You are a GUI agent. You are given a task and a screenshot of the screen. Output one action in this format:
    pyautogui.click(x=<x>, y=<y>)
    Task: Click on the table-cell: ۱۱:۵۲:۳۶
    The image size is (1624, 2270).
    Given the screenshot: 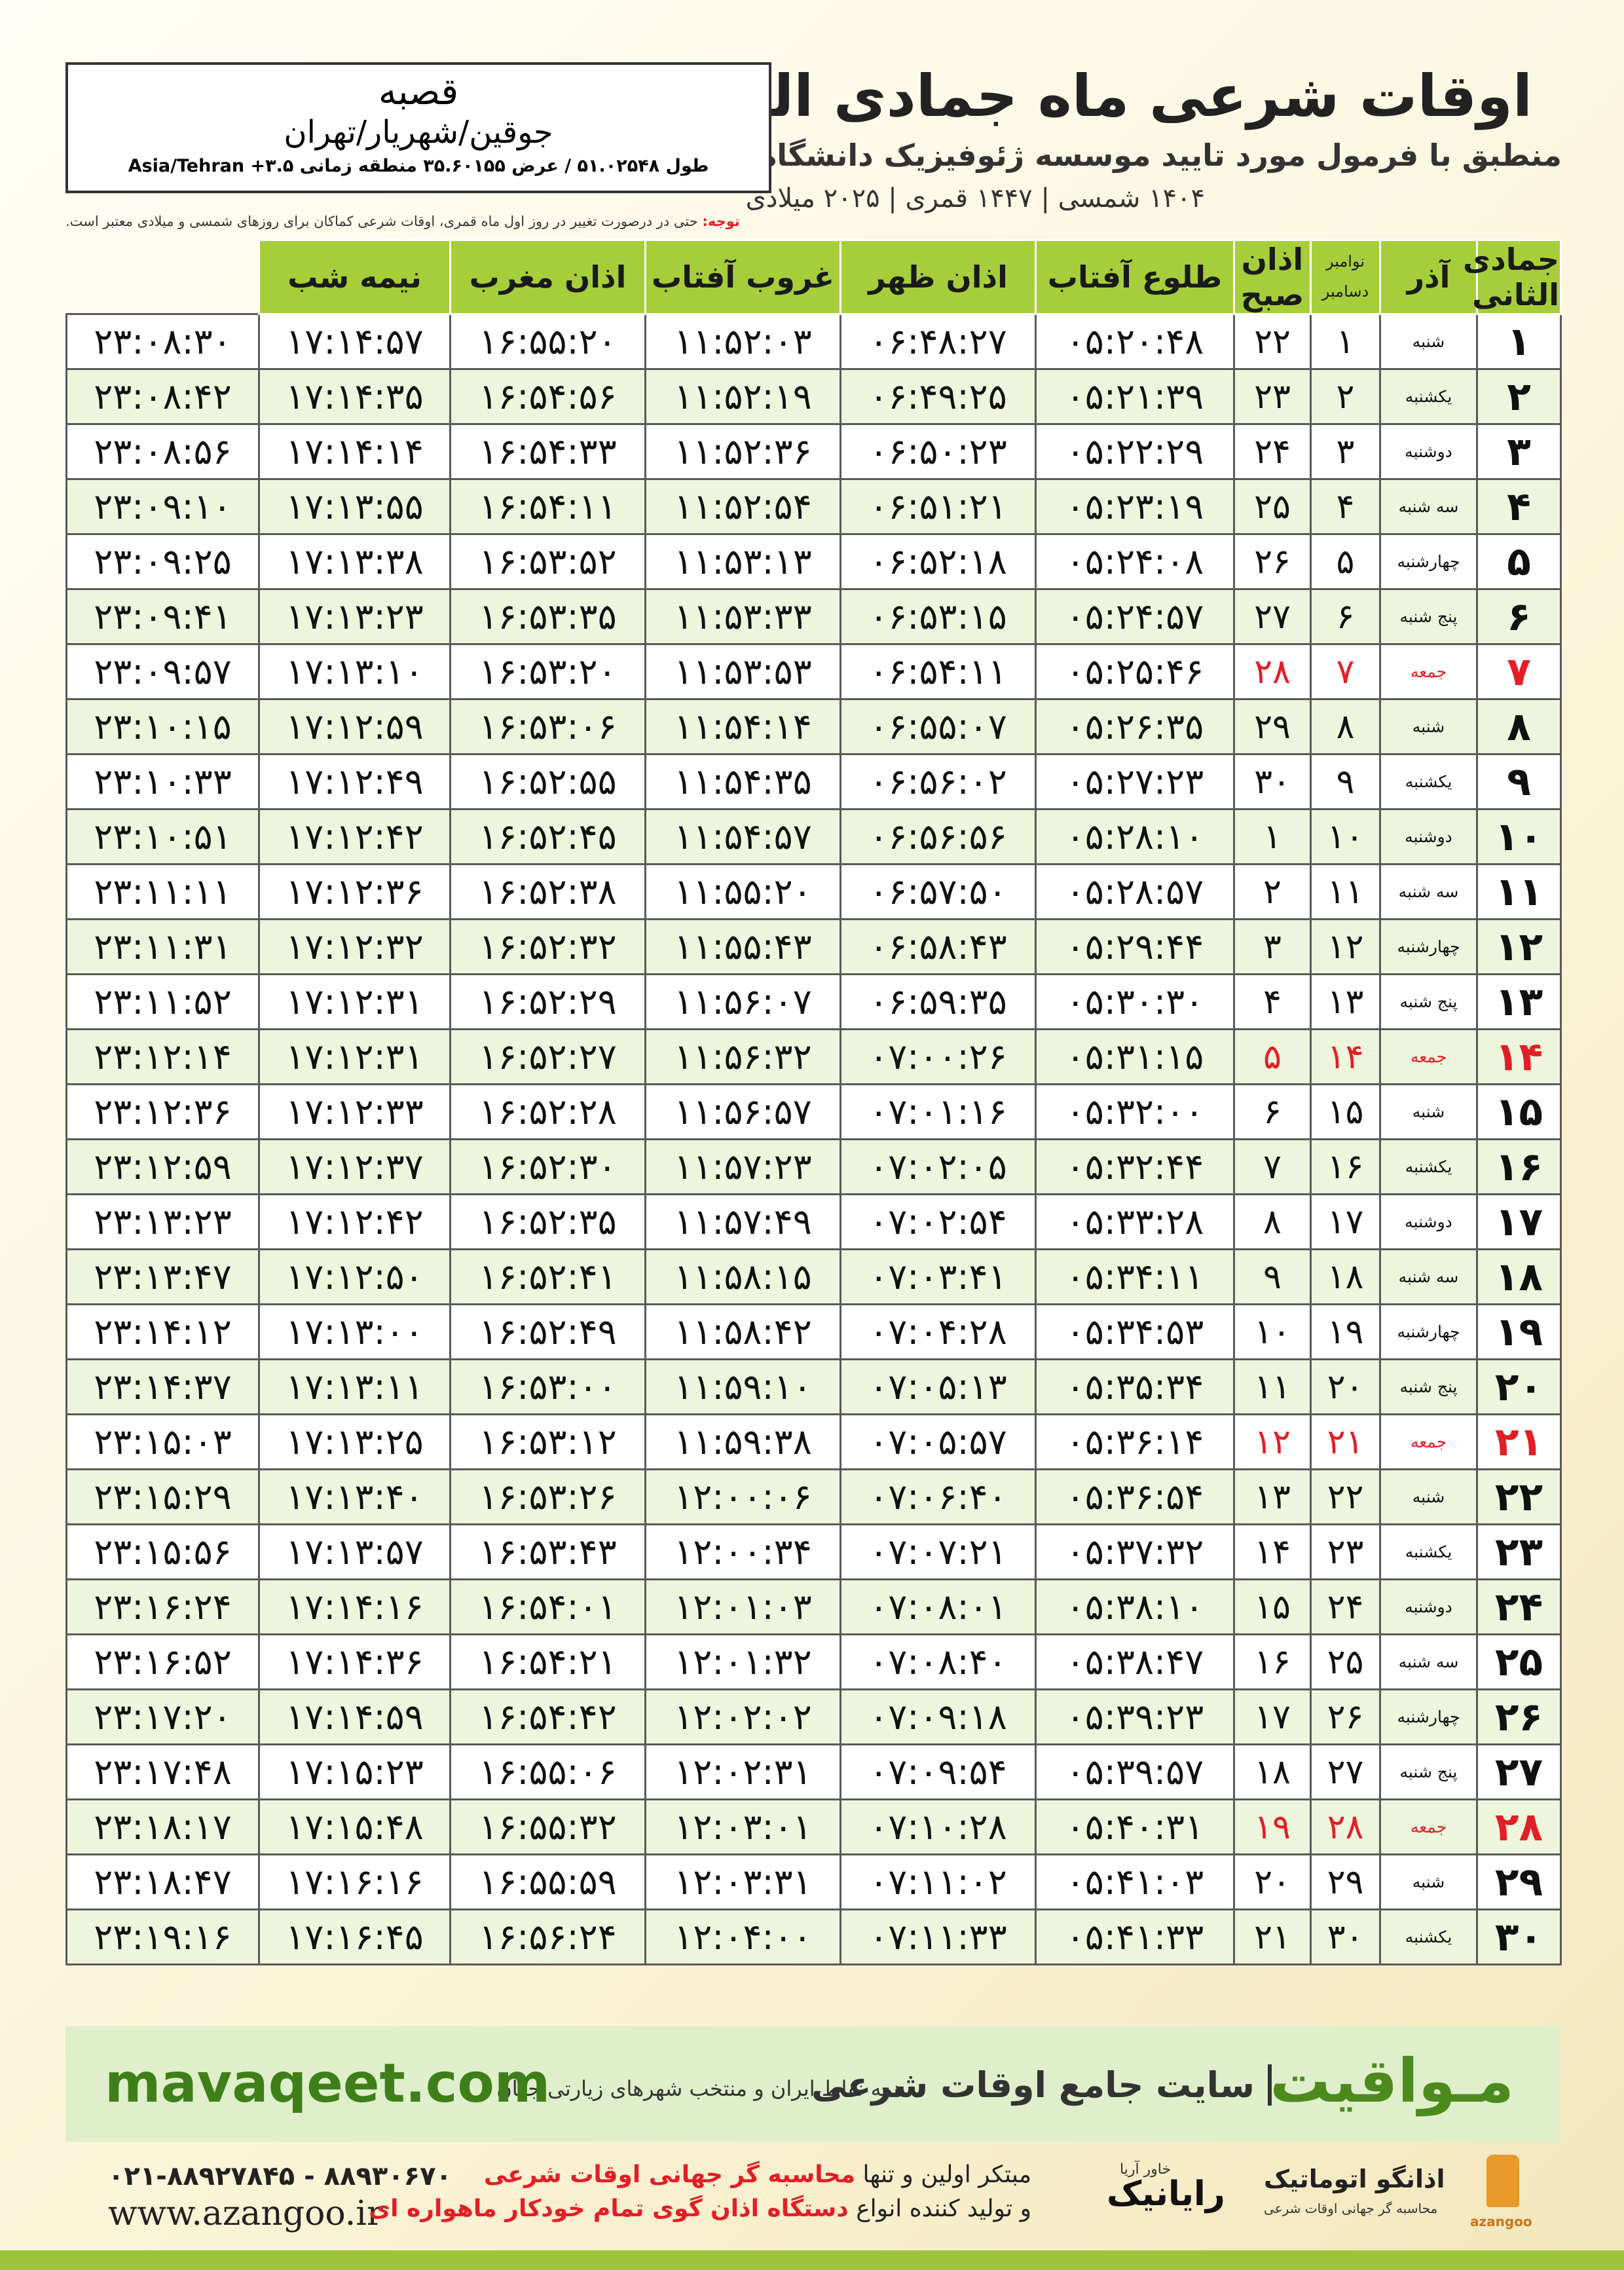 What is the action you would take?
    pyautogui.click(x=742, y=451)
    